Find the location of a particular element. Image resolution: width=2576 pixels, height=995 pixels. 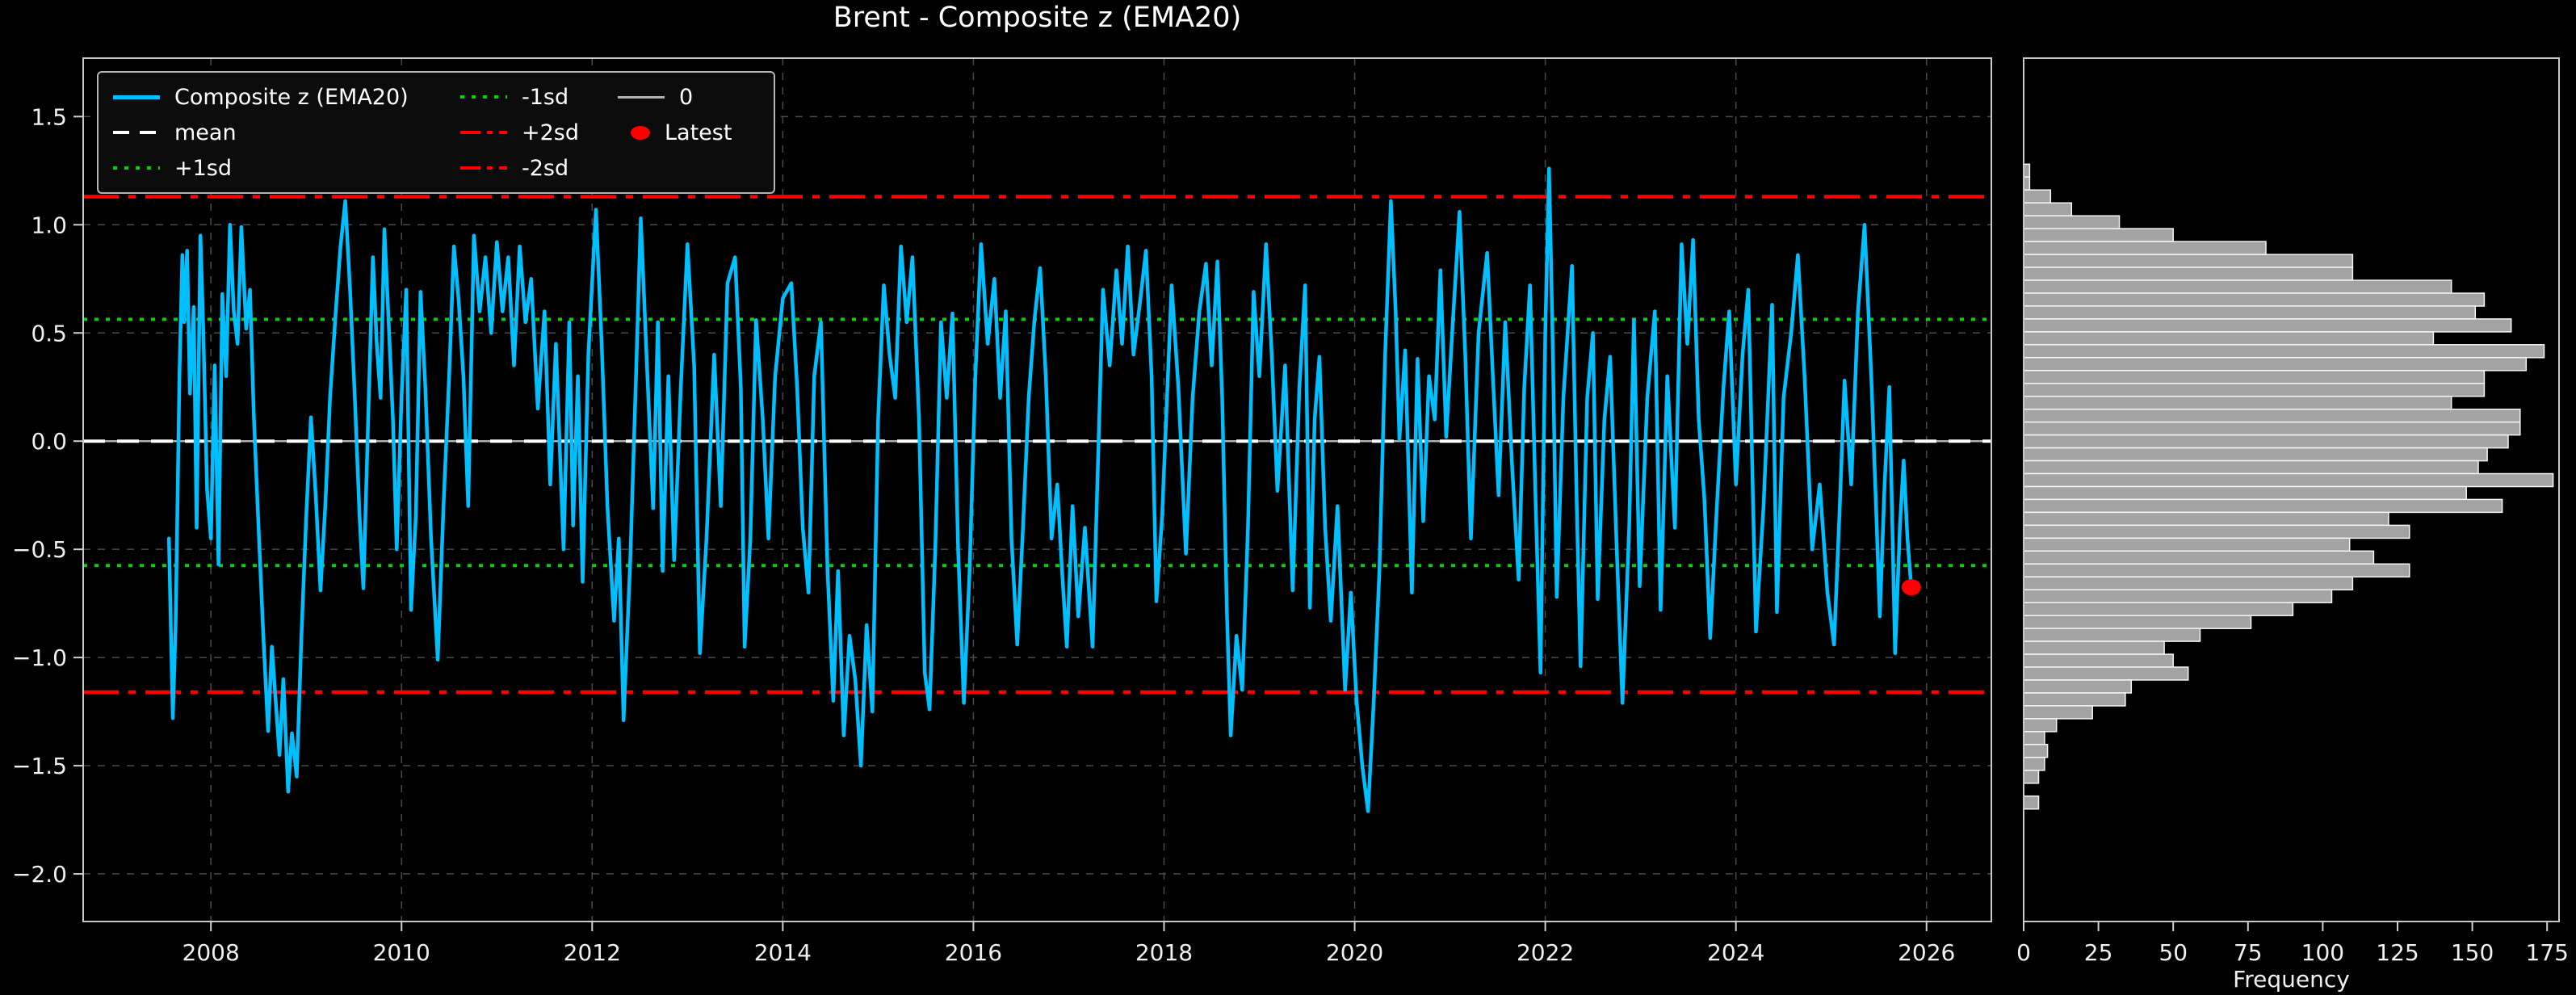

legend-label: -2sd is located at coordinates (545, 168).